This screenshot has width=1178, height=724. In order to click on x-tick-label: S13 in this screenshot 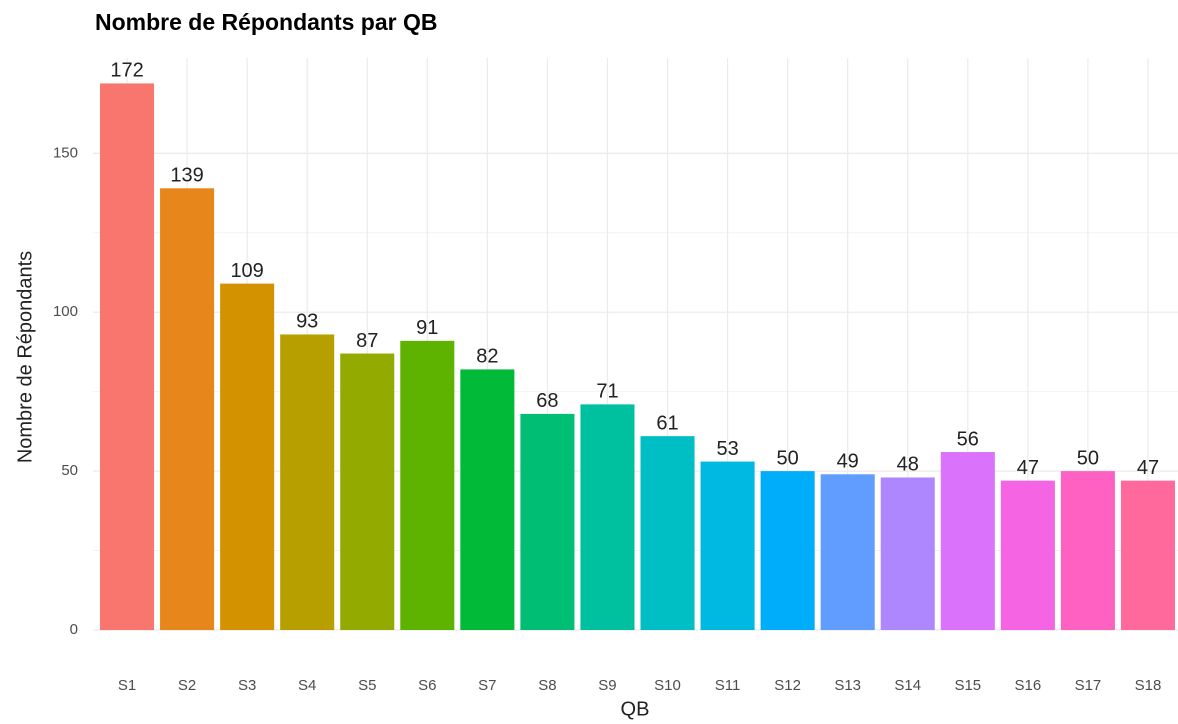, I will do `click(847, 685)`.